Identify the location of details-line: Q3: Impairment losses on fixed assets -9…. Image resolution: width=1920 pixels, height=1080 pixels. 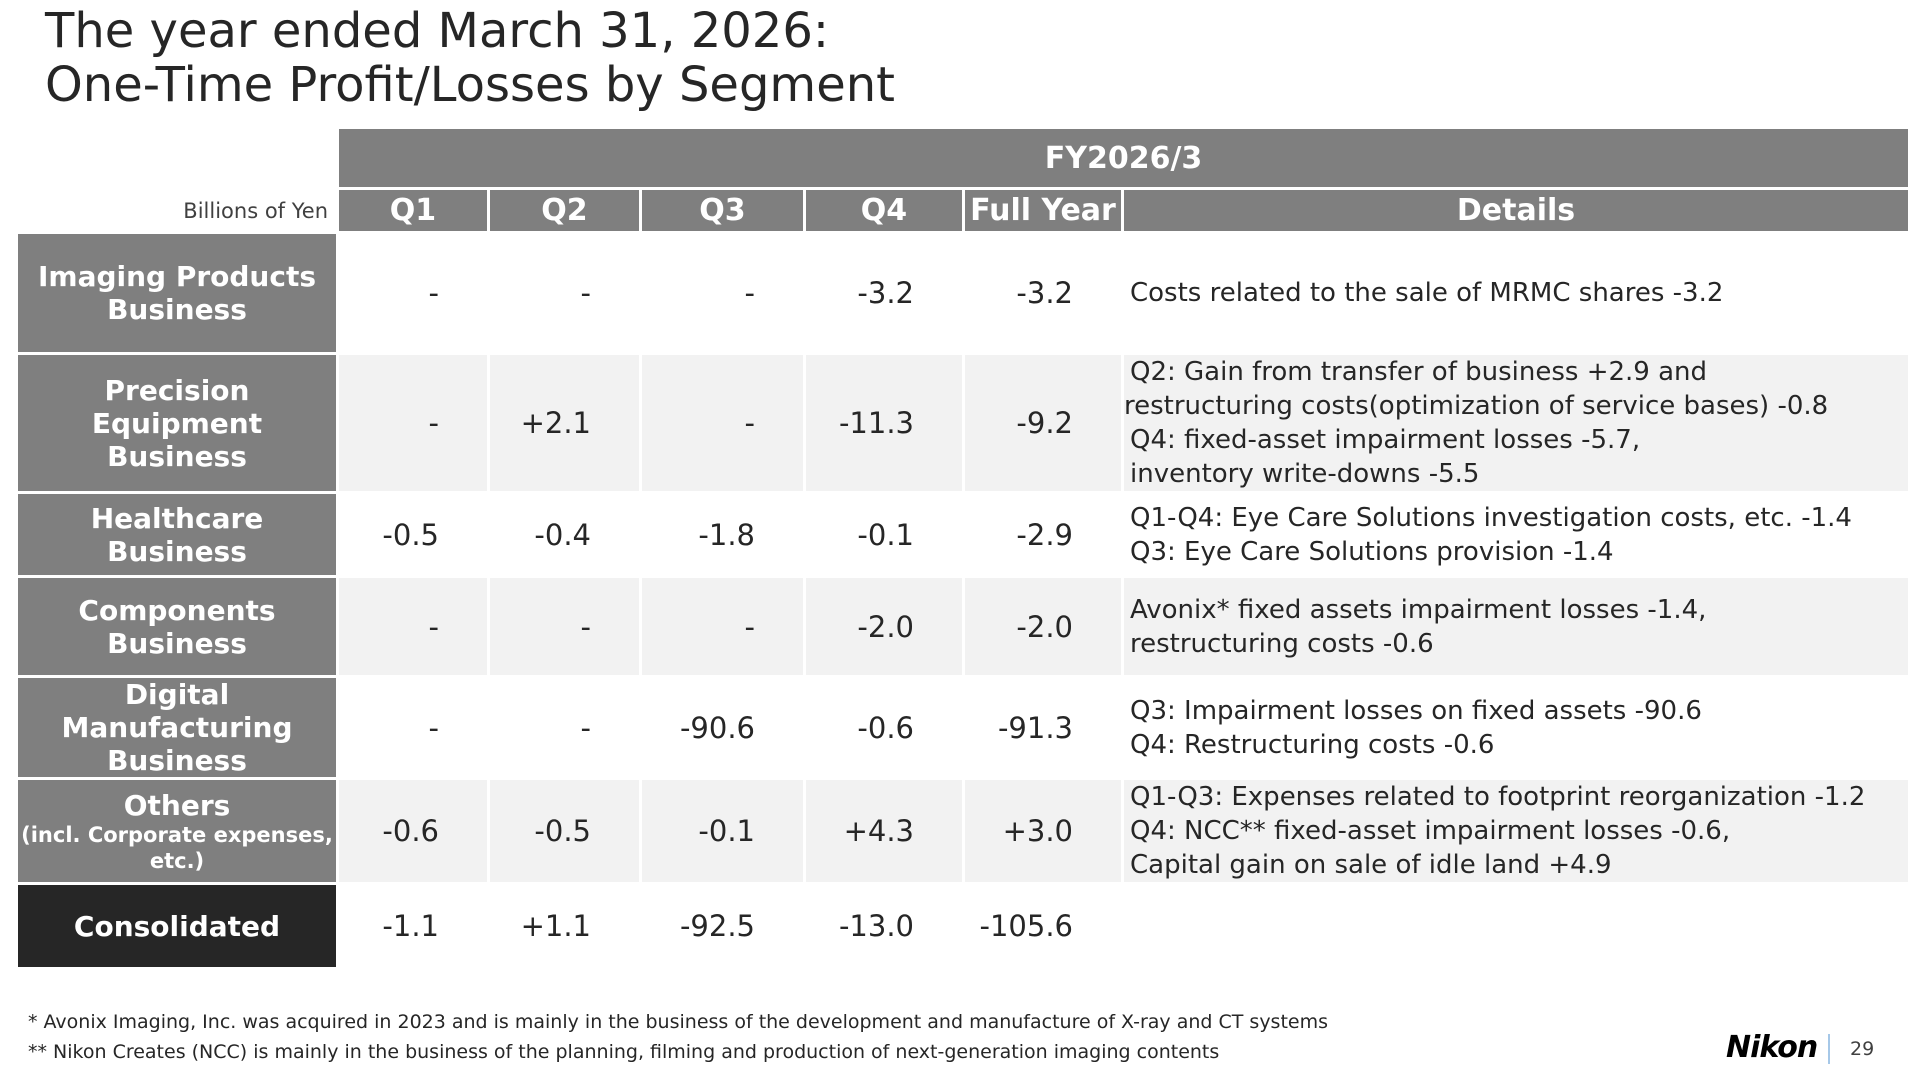
(1416, 710).